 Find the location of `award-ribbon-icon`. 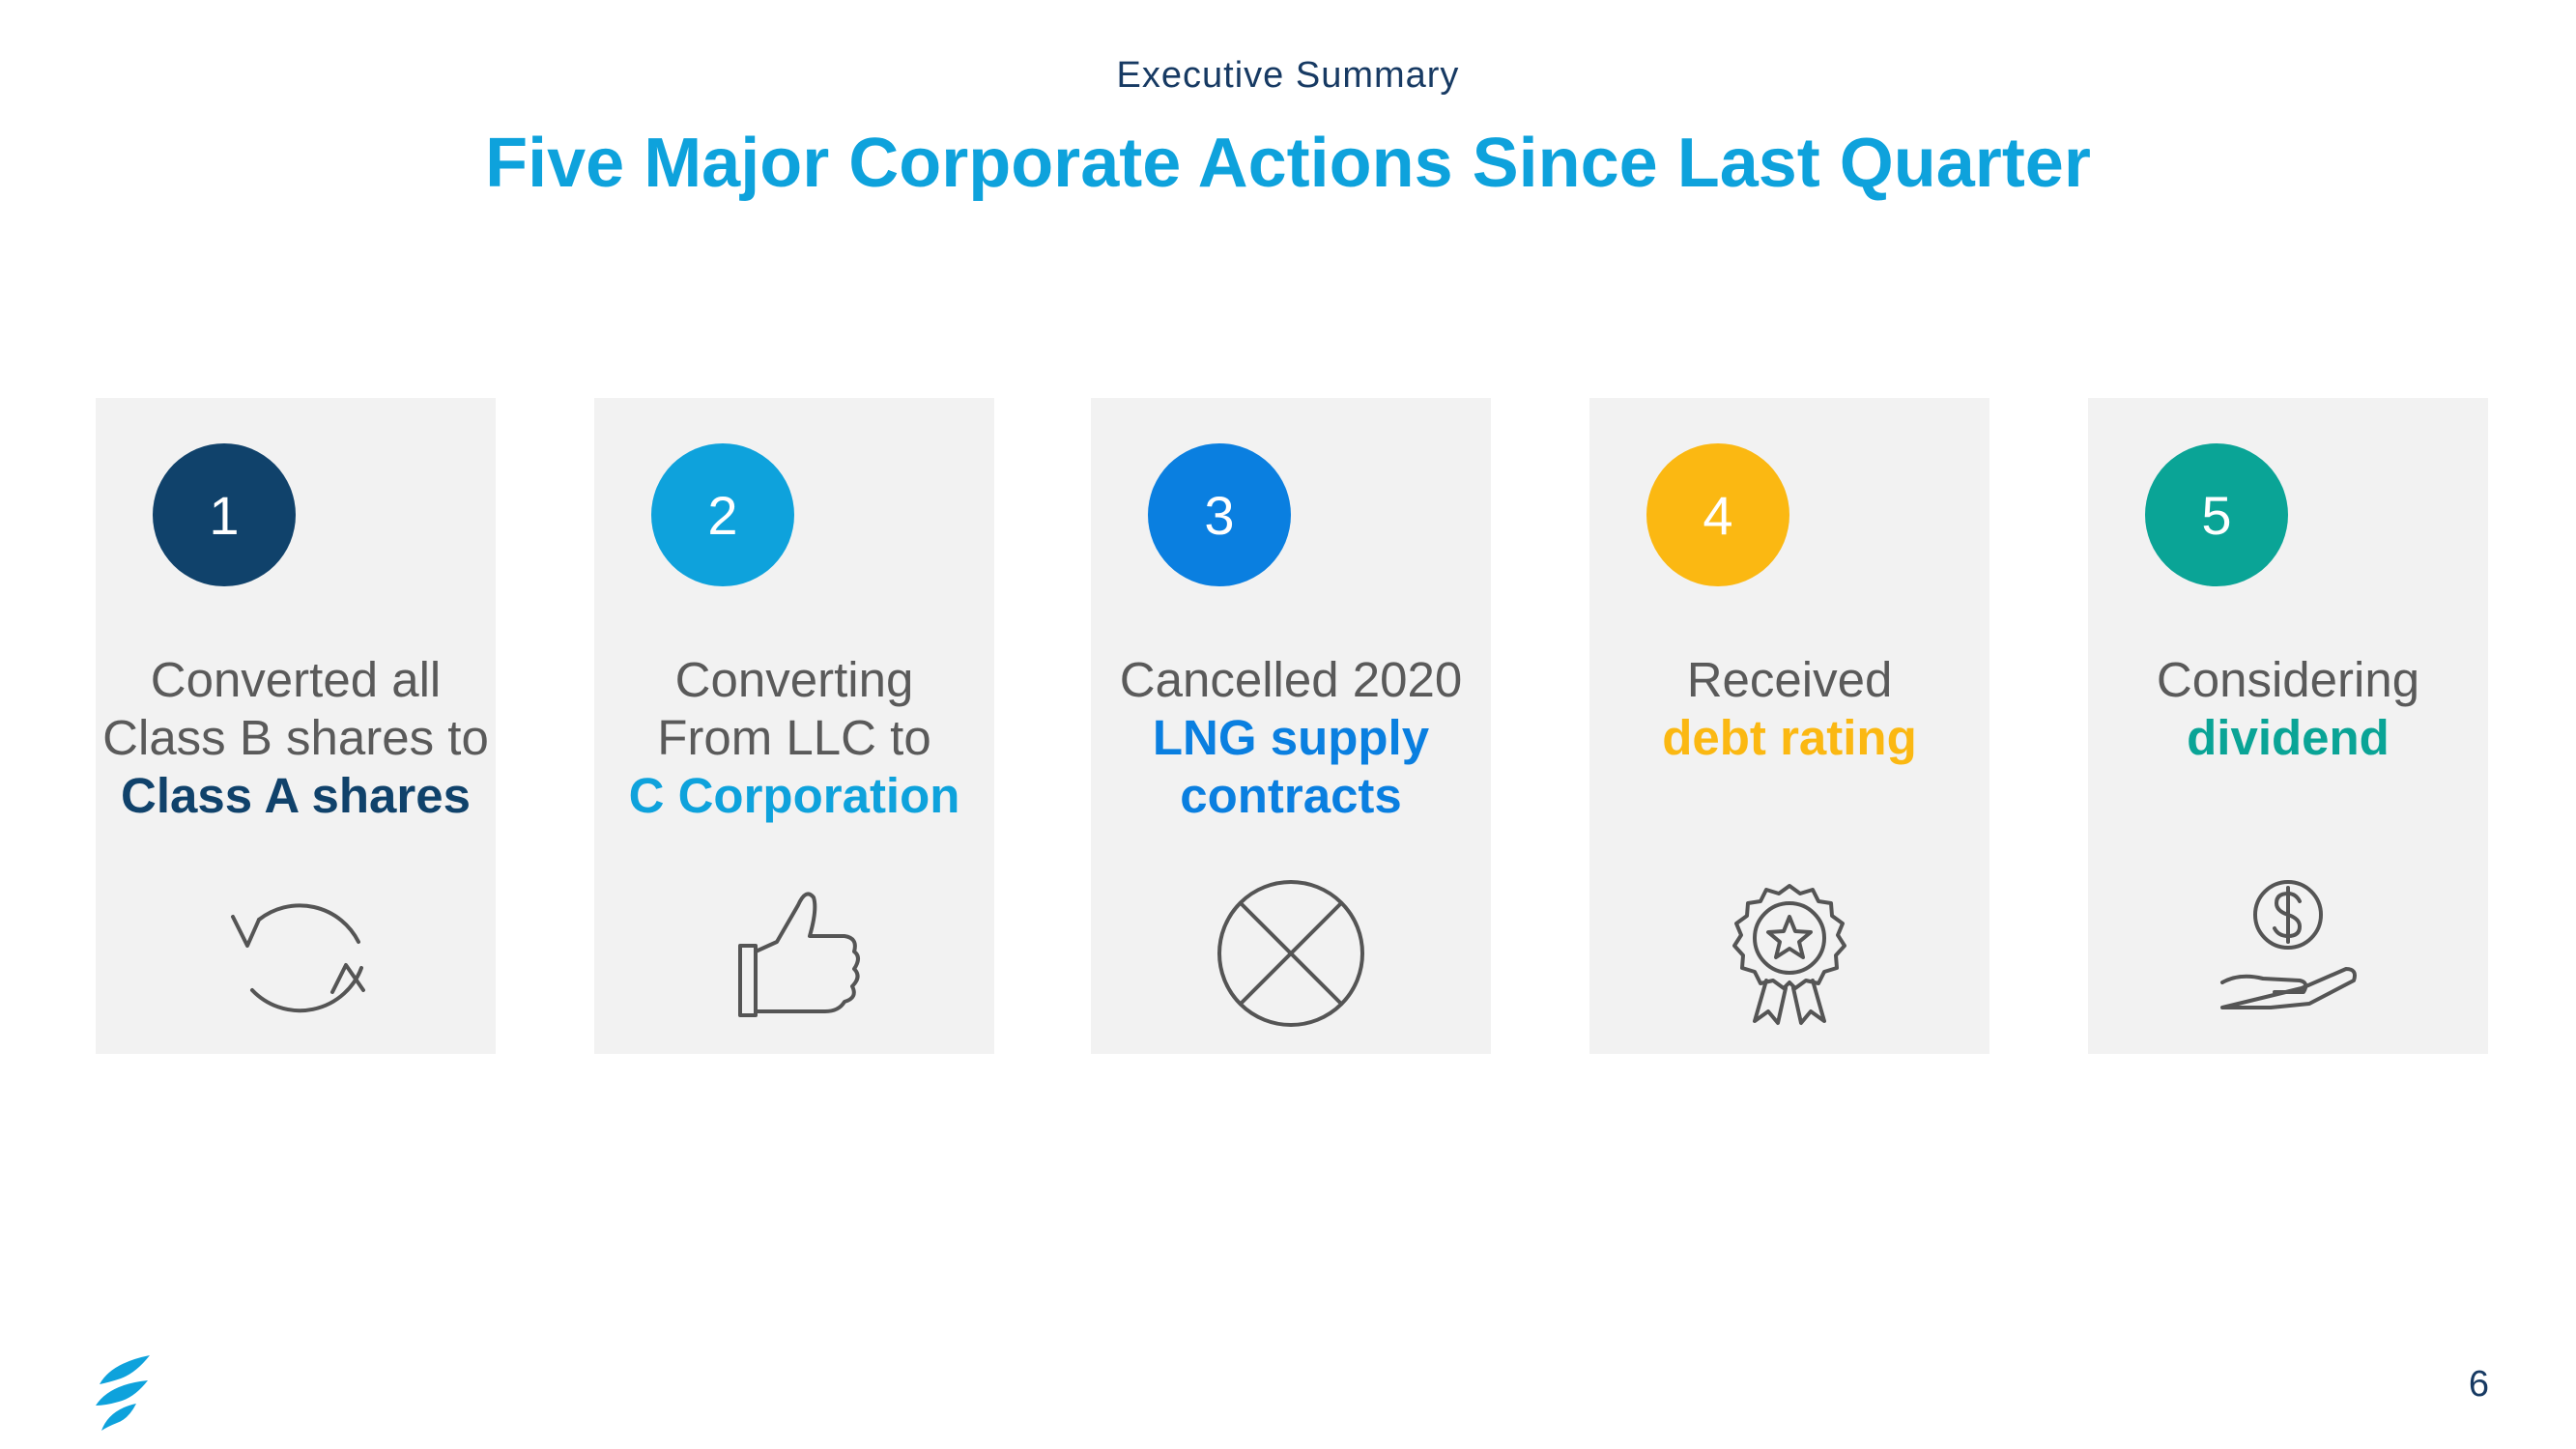

award-ribbon-icon is located at coordinates (1790, 953).